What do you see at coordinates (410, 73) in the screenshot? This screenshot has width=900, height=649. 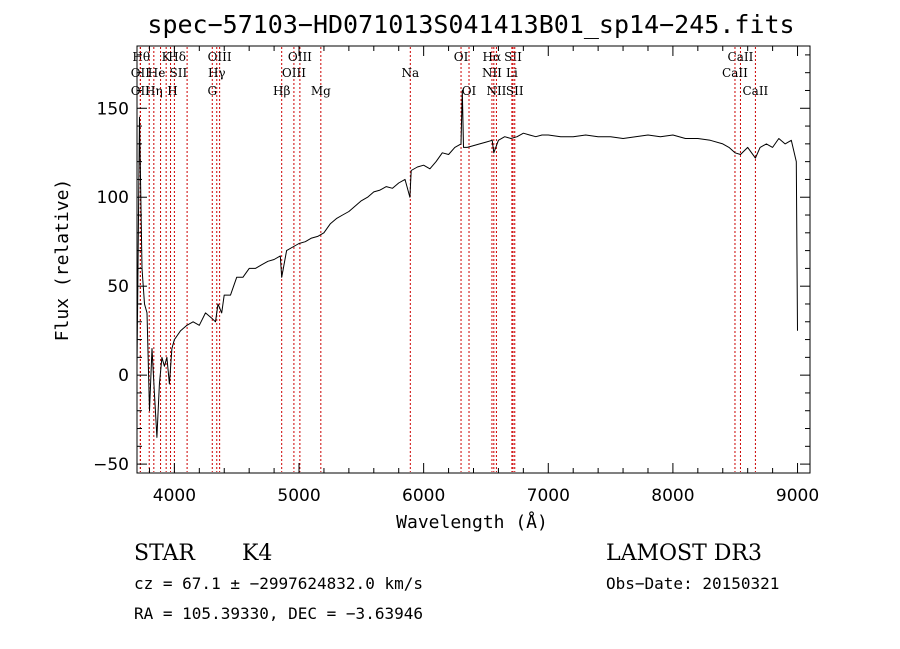 I see `line-label: Na` at bounding box center [410, 73].